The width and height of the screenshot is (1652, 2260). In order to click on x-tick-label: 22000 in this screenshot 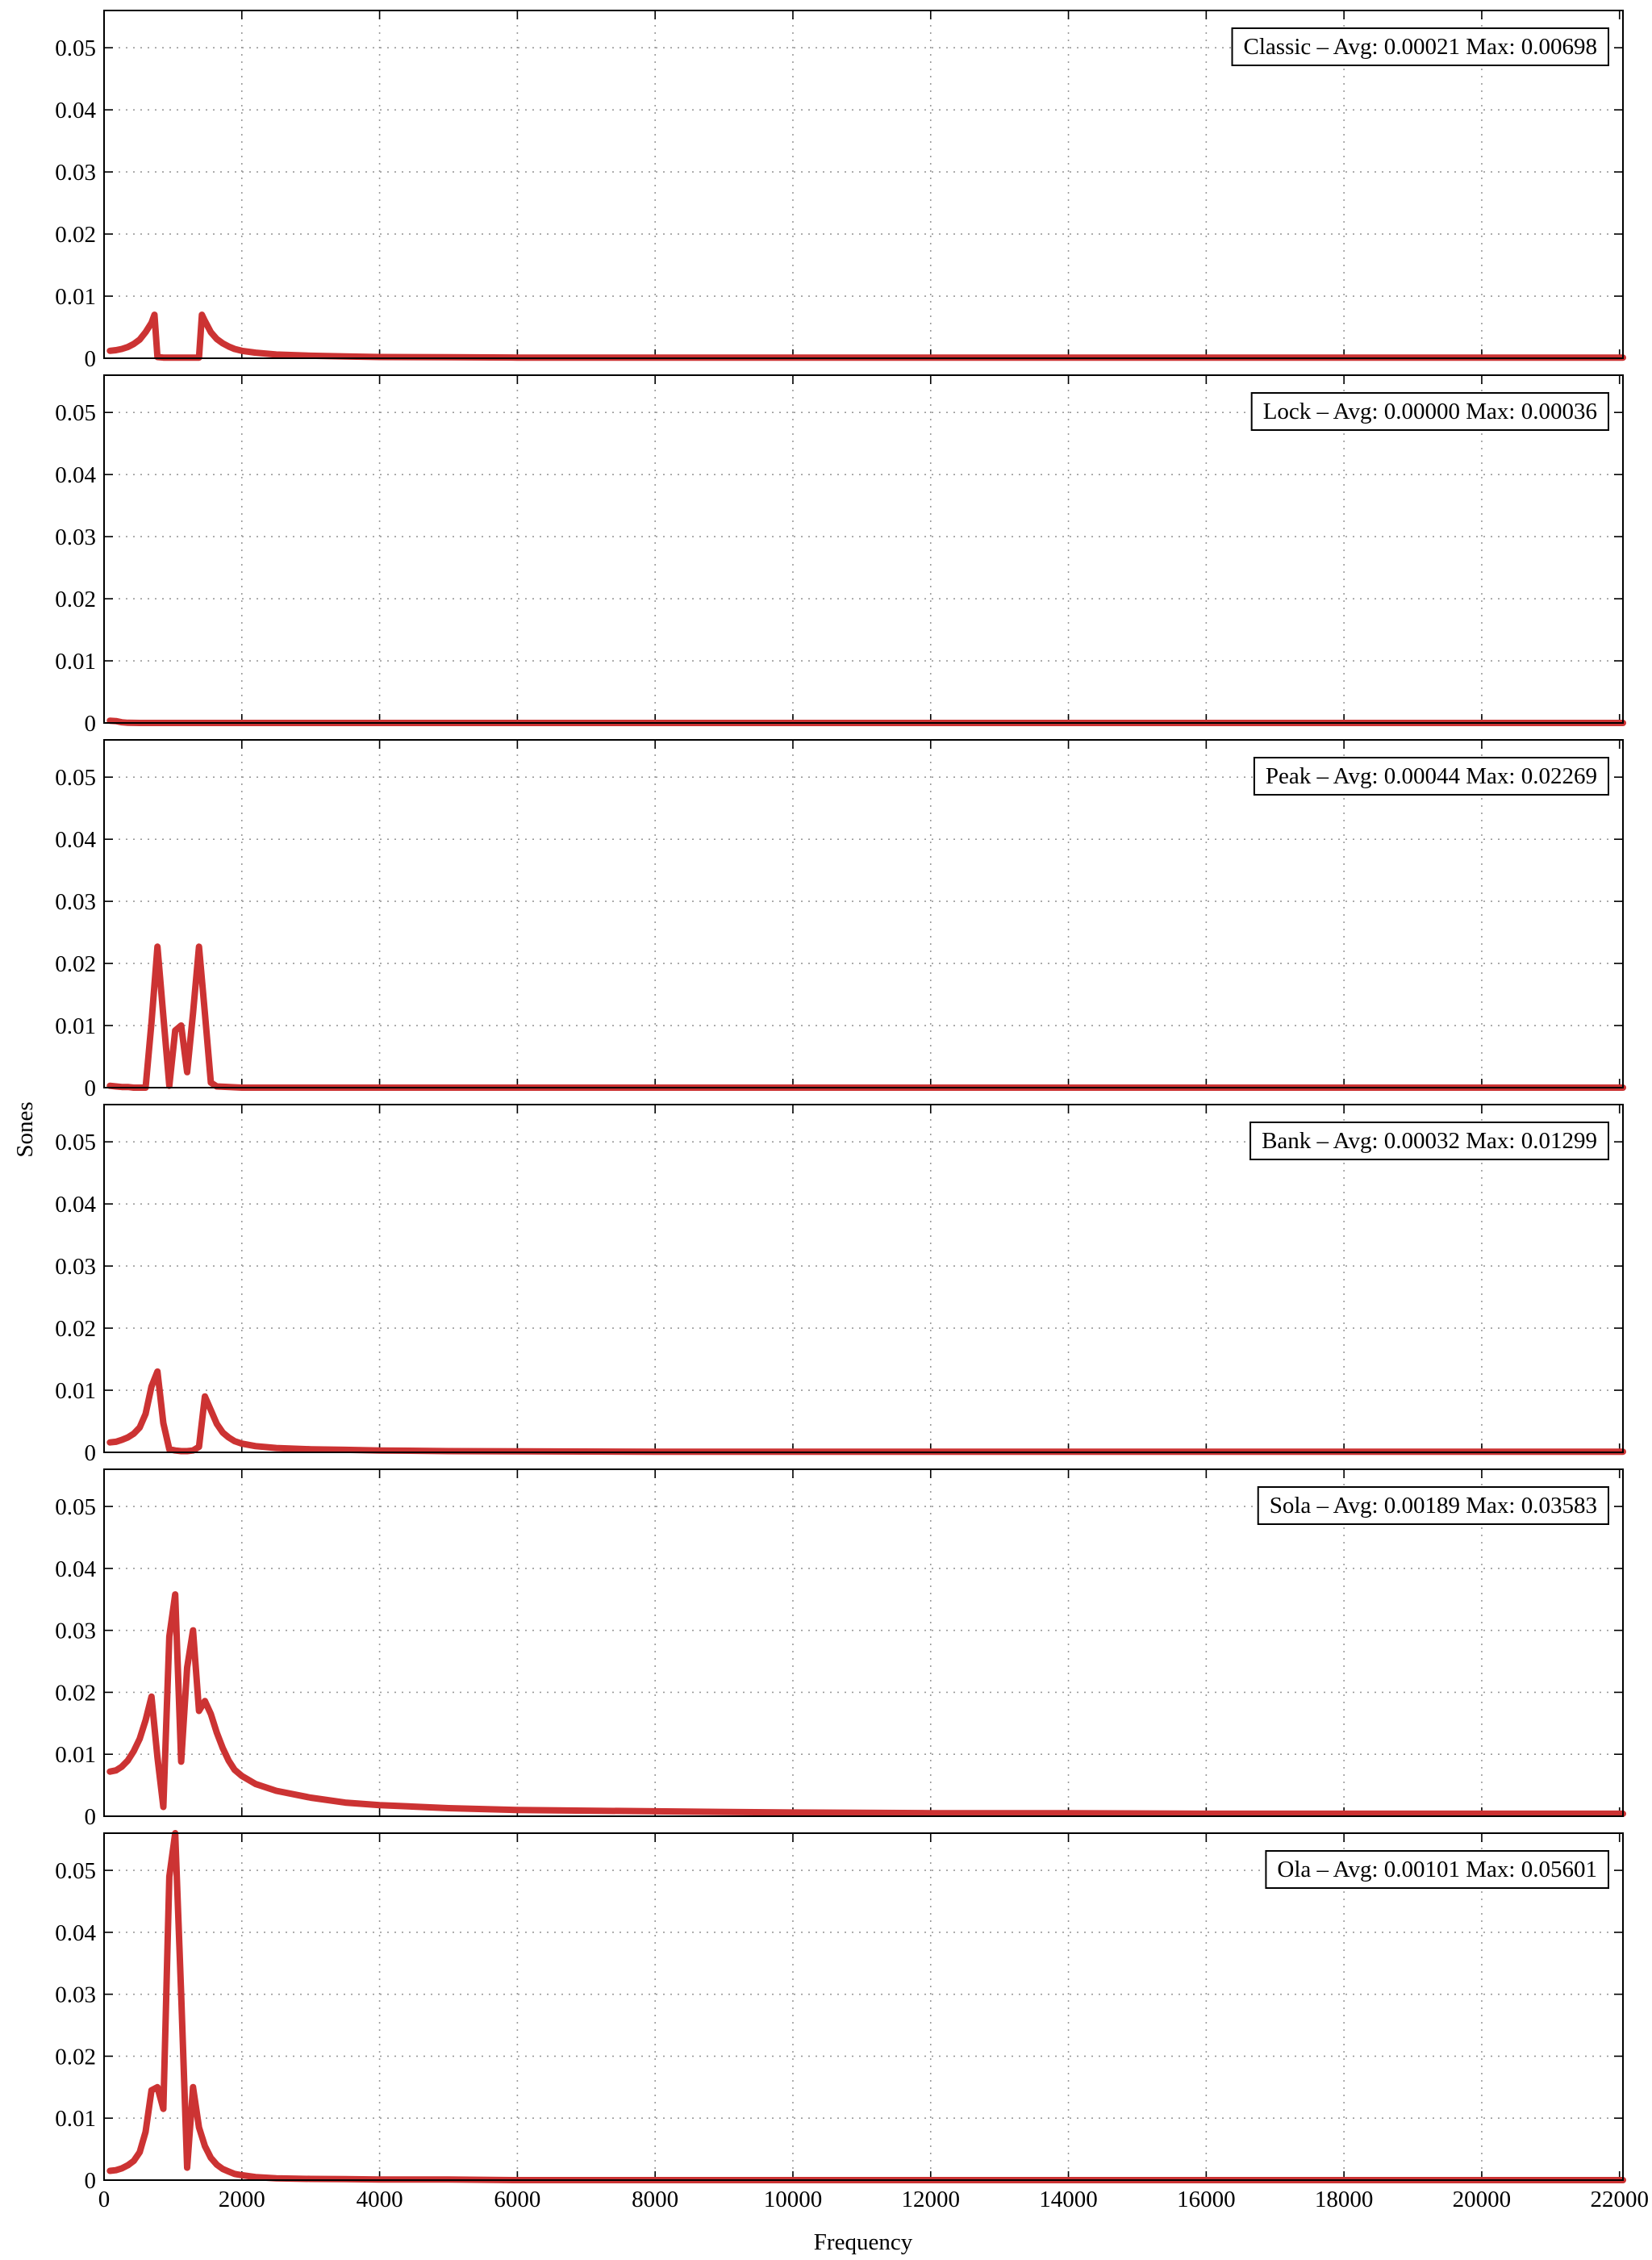, I will do `click(1620, 2199)`.